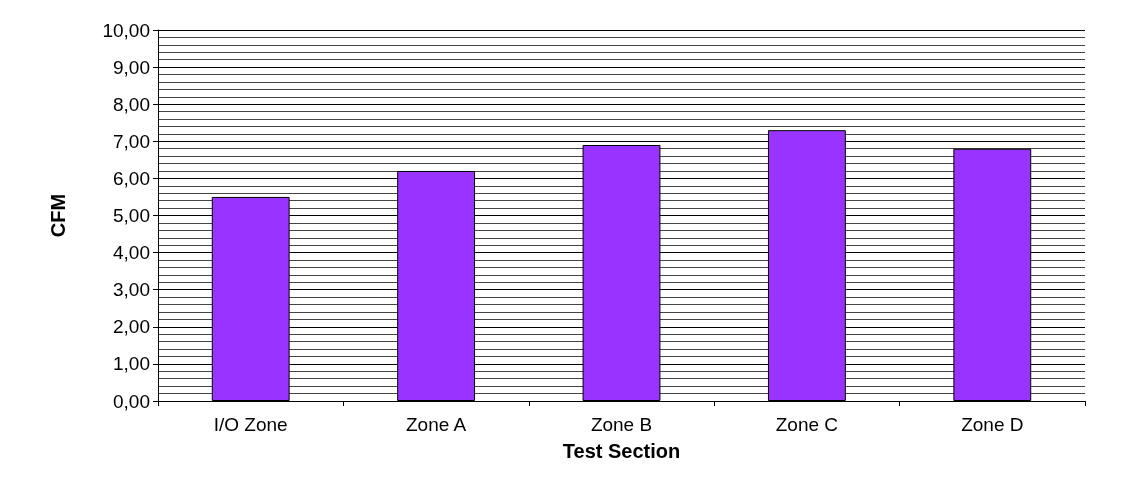 The height and width of the screenshot is (495, 1147). Describe the element at coordinates (126, 30) in the screenshot. I see `y-tick-label: 10,00` at that location.